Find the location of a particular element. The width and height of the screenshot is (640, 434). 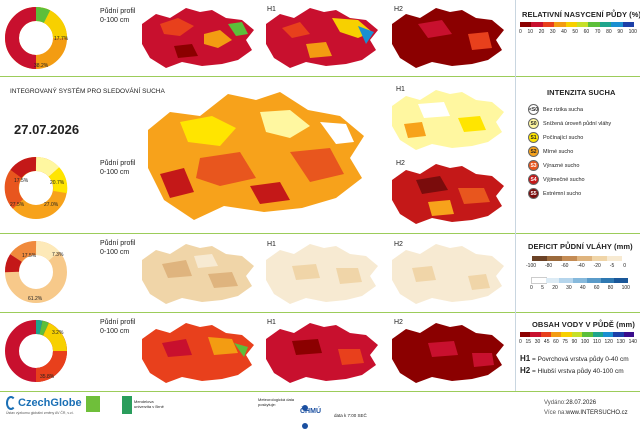

intensity-legend-item: S3 Výrazné sucho is located at coordinates (553, 165).